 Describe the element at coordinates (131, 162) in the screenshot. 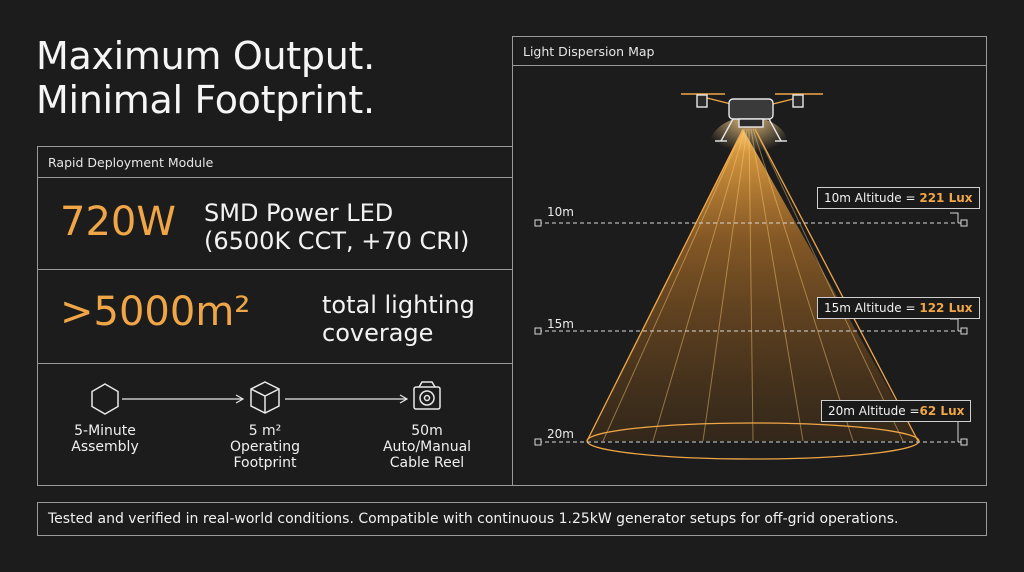

I see `module-title: Rapid Deployment Module` at that location.